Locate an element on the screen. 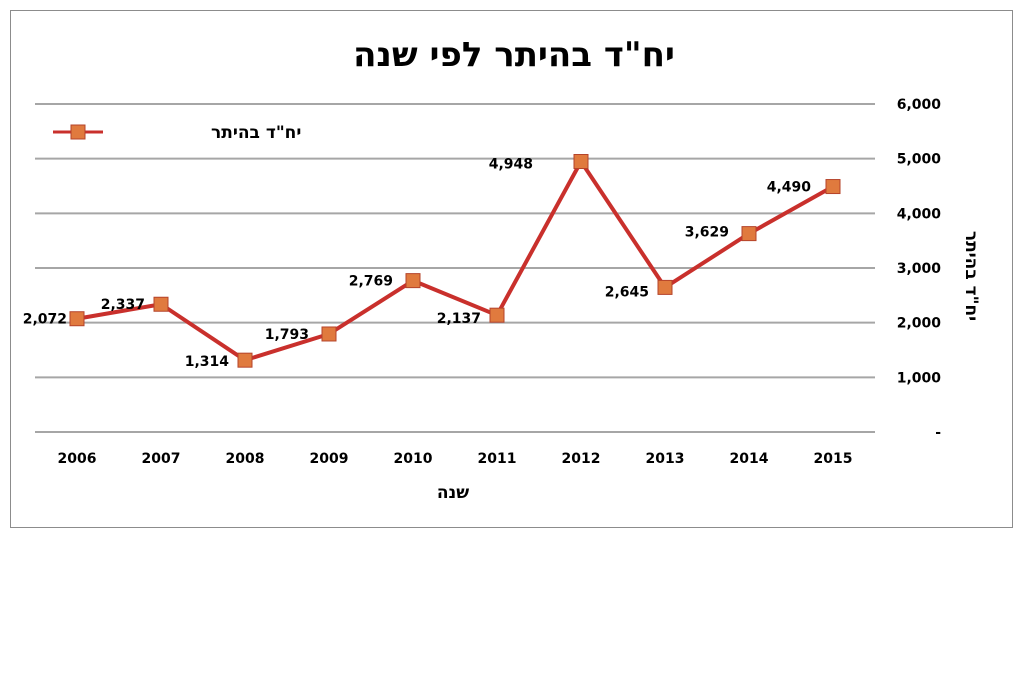  data-label: 1,793 is located at coordinates (287, 335).